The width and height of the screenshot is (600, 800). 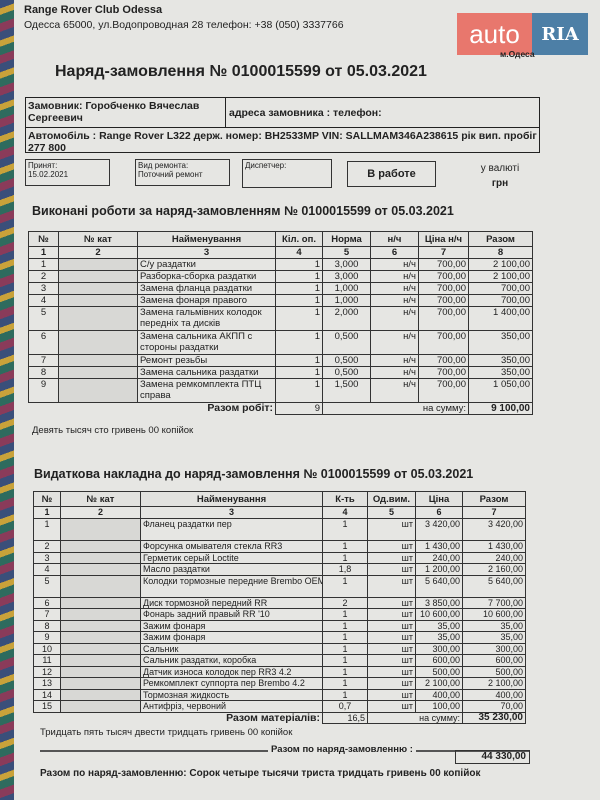 I want to click on cell-price: 600,00, so click(x=439, y=660).